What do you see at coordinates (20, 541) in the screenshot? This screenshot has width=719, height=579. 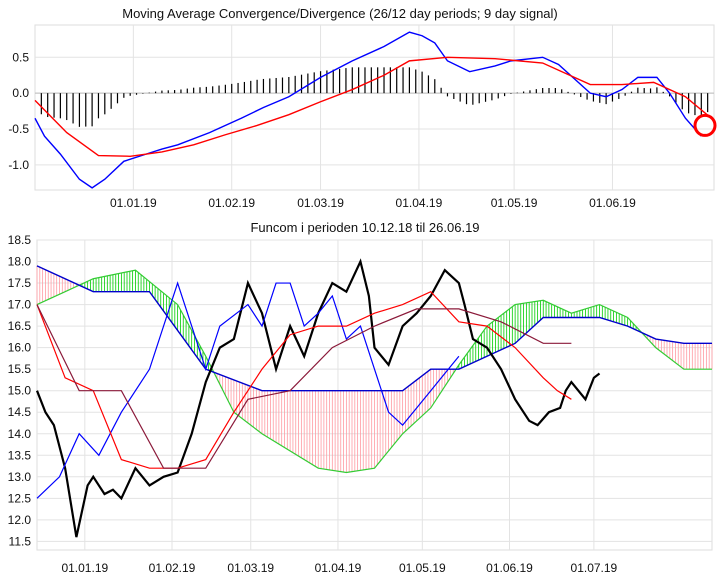 I see `price-y-tick-label: 11.5` at bounding box center [20, 541].